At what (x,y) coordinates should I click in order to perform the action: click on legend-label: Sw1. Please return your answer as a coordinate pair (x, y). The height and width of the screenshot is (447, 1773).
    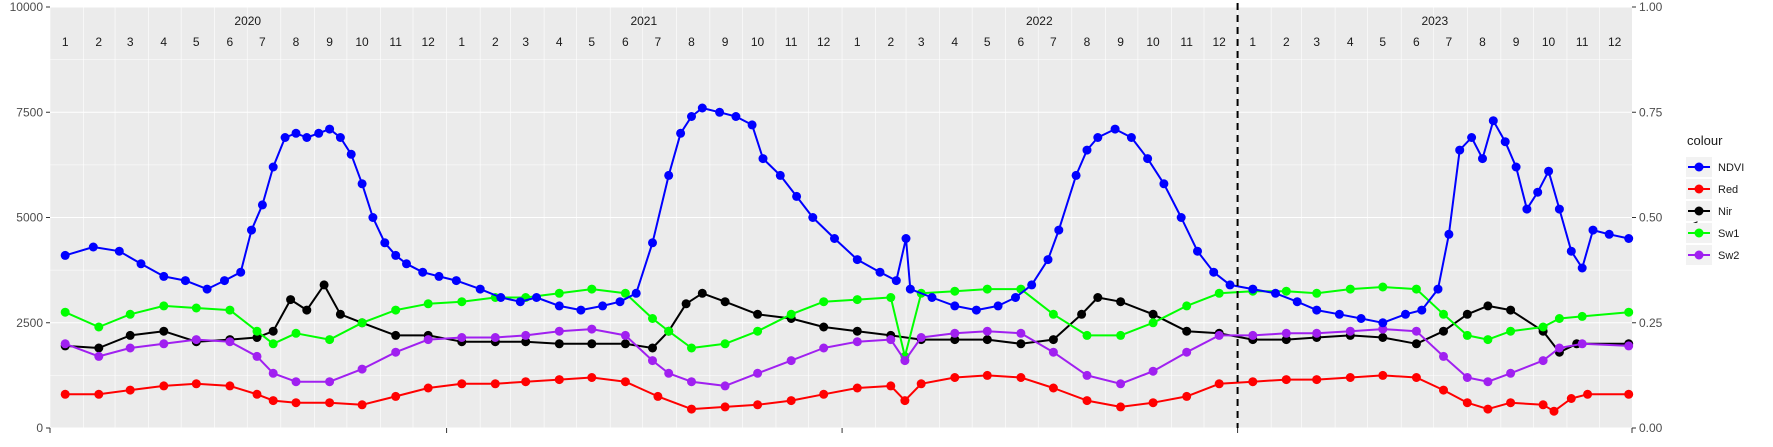
    Looking at the image, I should click on (1728, 234).